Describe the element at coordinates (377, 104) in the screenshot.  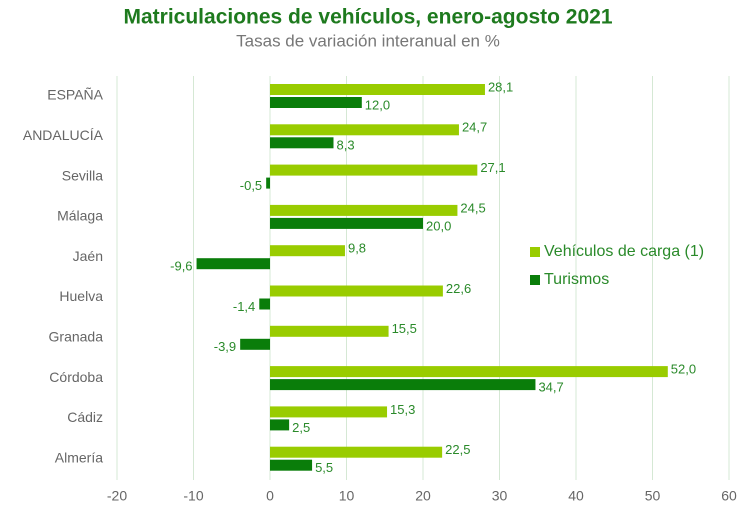
I see `value-label: 12,0` at that location.